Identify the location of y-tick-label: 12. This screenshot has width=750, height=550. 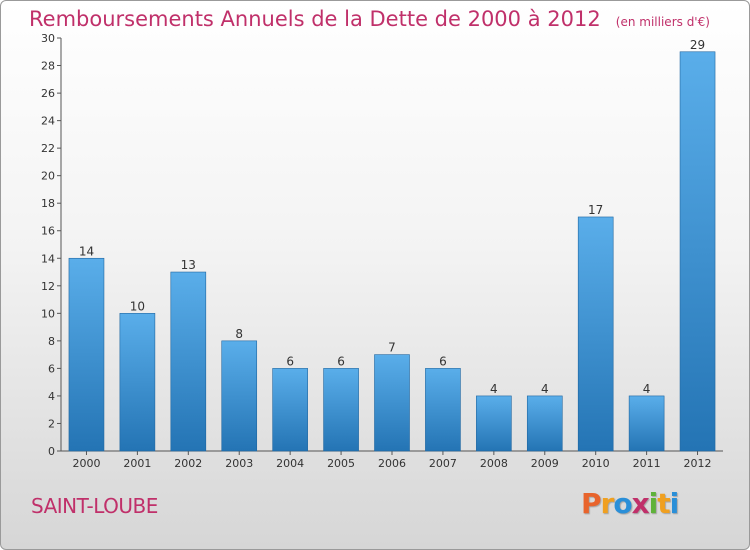
(48, 286).